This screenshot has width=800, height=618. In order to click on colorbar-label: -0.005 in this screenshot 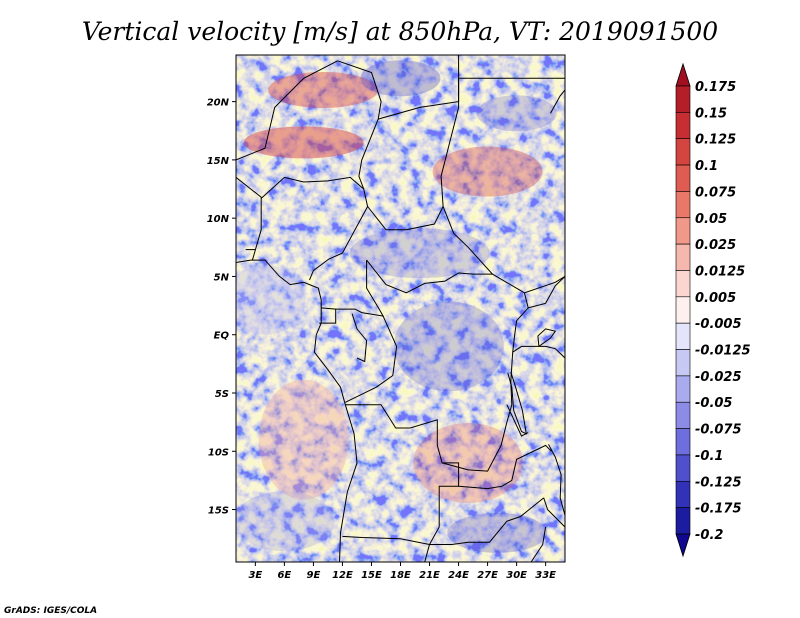, I will do `click(718, 324)`.